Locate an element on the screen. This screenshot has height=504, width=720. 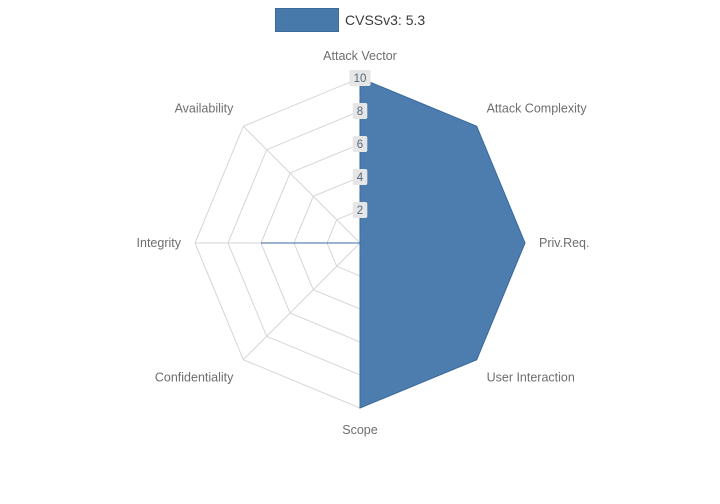
axis-label-availability: Availability is located at coordinates (205, 108).